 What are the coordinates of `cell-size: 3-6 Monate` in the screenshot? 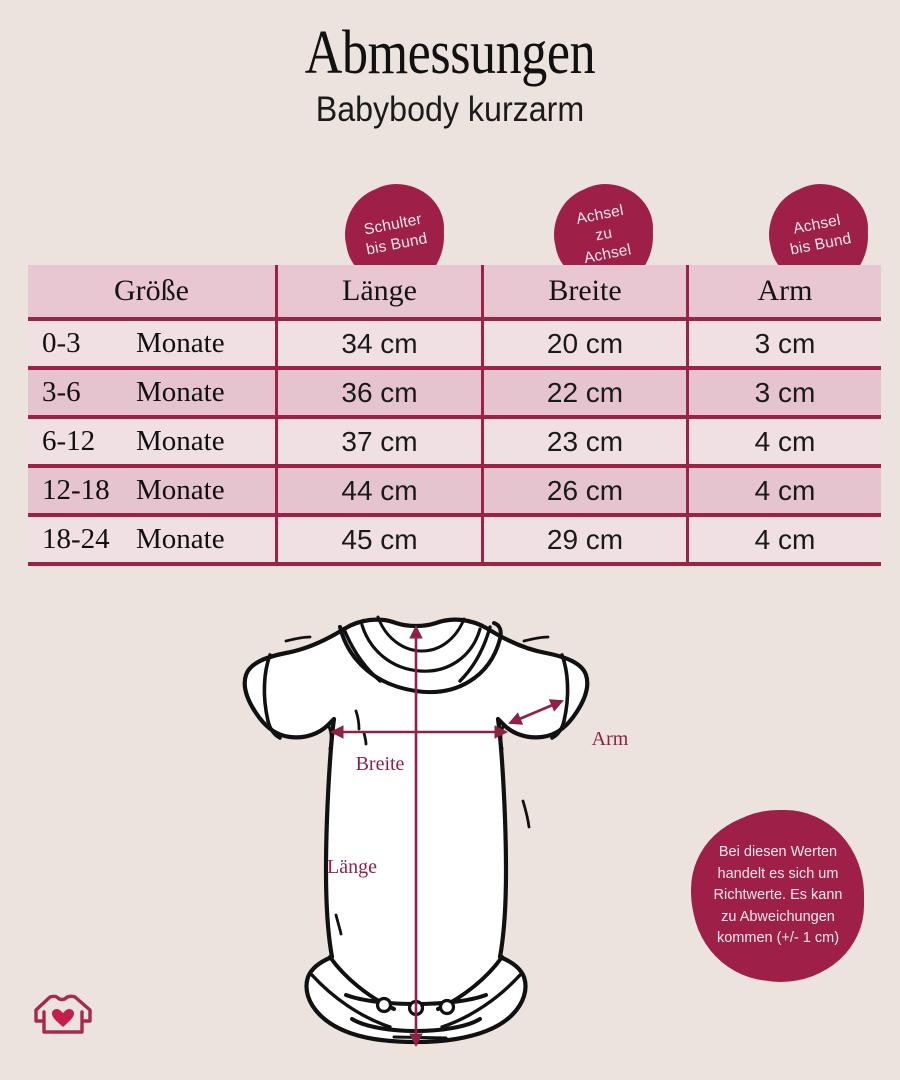 It's located at (152, 393).